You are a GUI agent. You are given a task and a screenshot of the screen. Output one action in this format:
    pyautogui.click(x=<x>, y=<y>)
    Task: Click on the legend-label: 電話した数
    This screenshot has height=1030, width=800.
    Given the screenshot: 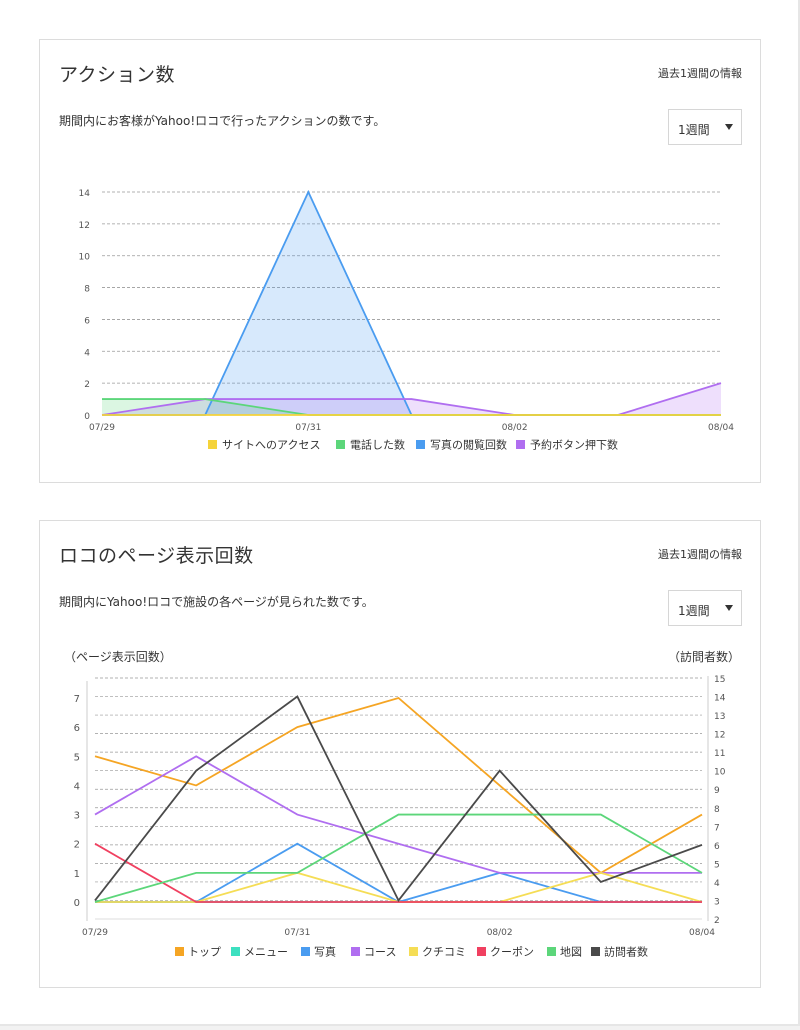 What is the action you would take?
    pyautogui.click(x=377, y=445)
    